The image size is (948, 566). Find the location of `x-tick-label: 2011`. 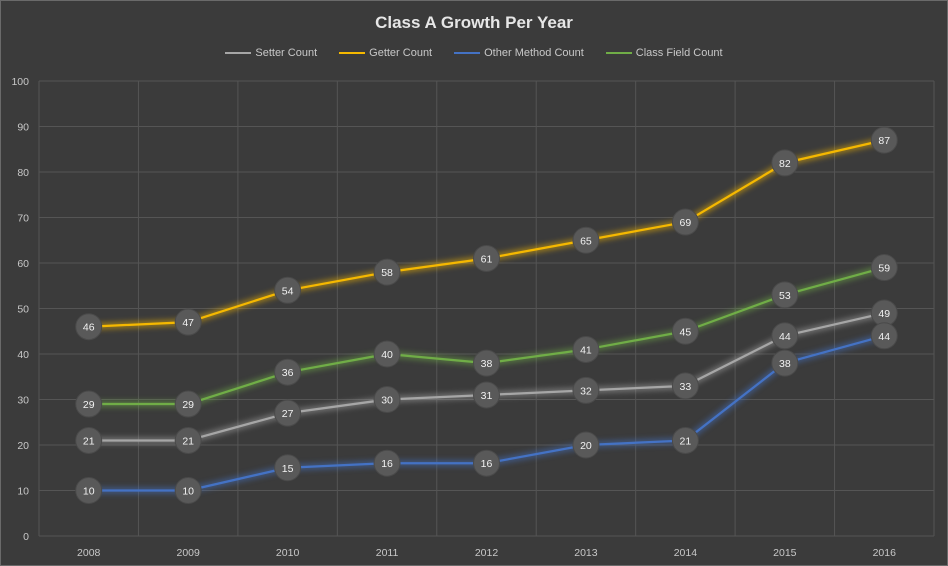

x-tick-label: 2011 is located at coordinates (387, 553).